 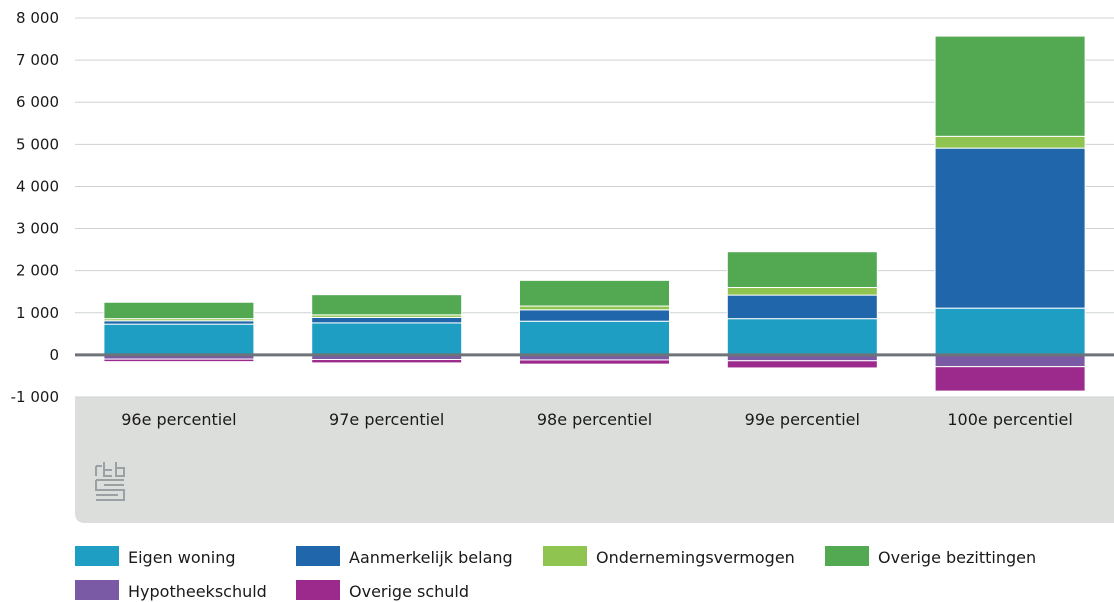 What do you see at coordinates (182, 557) in the screenshot?
I see `legend-label: Eigen woning` at bounding box center [182, 557].